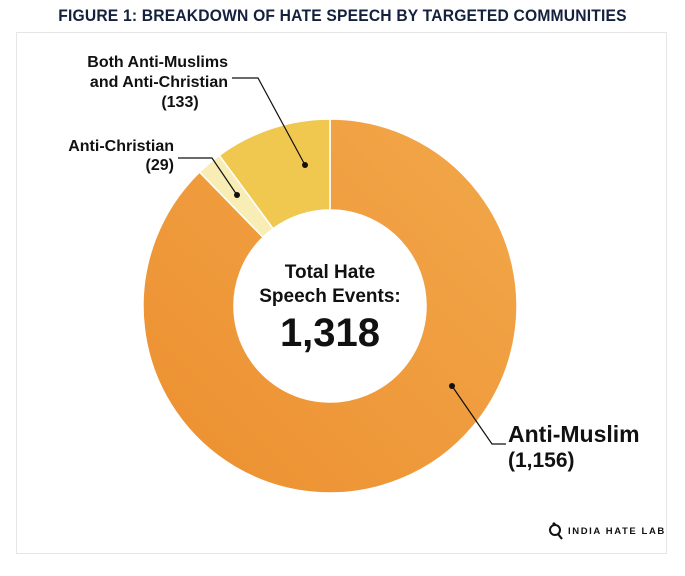 The width and height of the screenshot is (685, 576). Describe the element at coordinates (208, 176) in the screenshot. I see `leader-line-anti-christian` at that location.